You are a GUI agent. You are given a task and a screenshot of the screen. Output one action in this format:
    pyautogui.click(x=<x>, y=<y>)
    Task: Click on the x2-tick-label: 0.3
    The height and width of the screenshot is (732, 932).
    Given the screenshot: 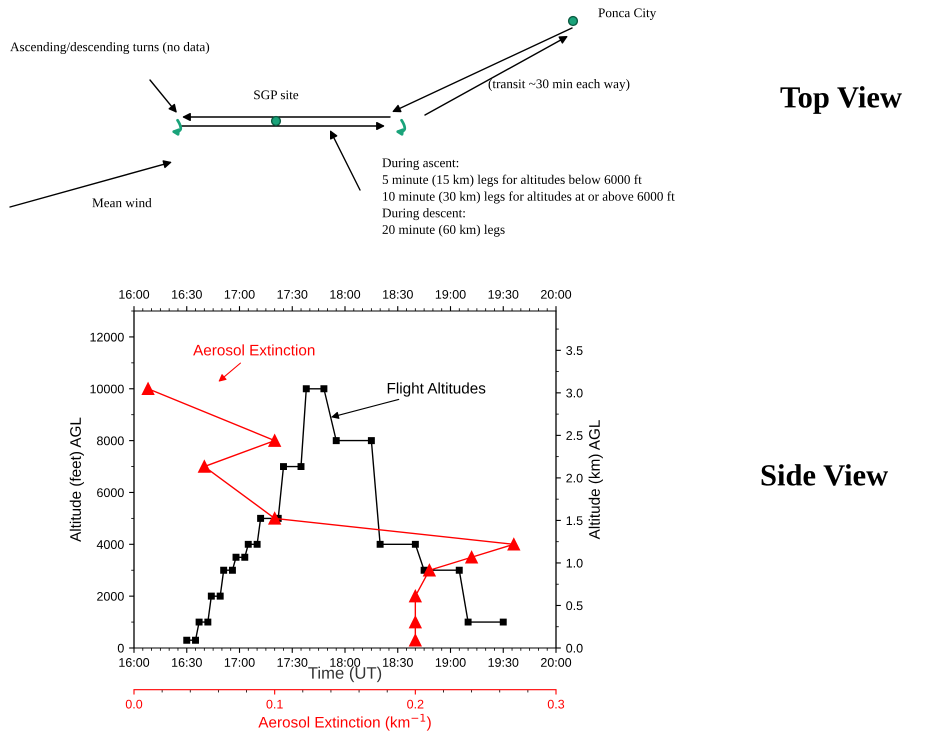 What is the action you would take?
    pyautogui.click(x=556, y=704)
    